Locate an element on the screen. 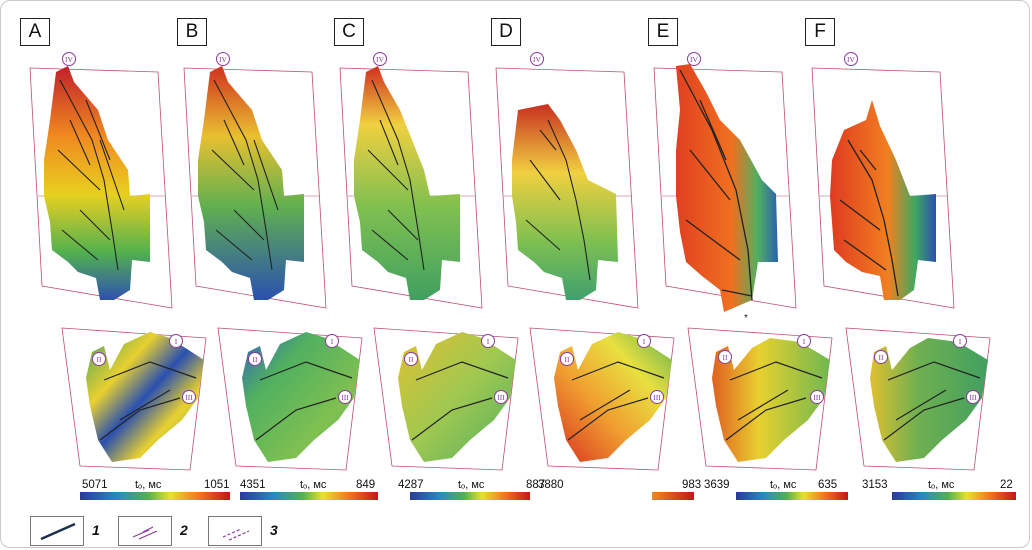 The image size is (1032, 550). marker-iv-e: IV is located at coordinates (694, 59).